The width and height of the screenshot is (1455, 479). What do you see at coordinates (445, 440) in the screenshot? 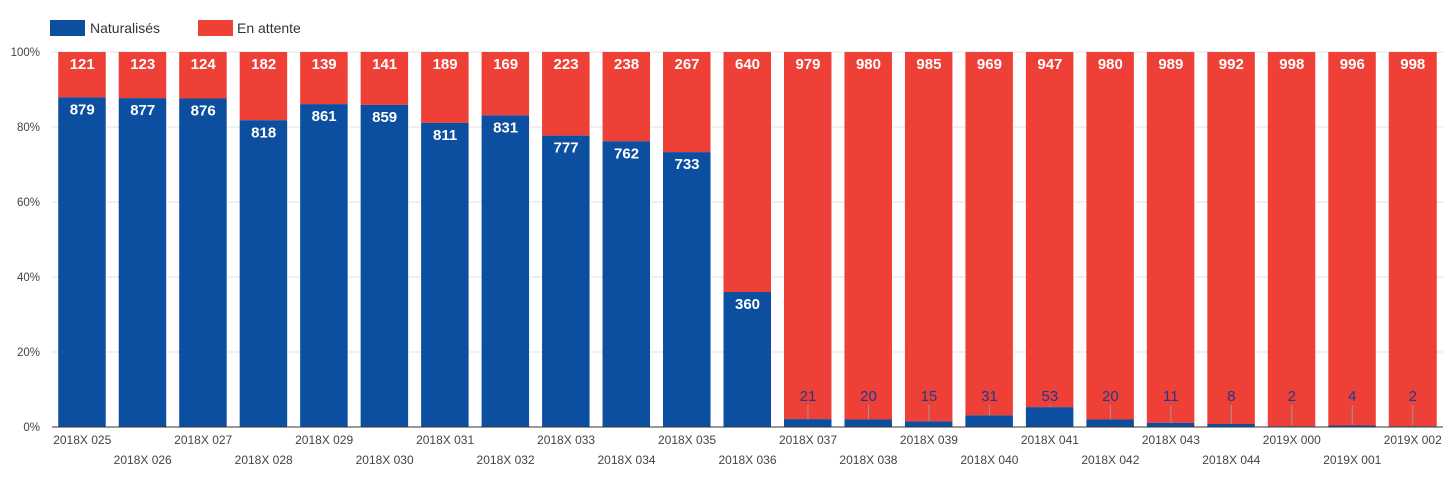
I see `x-tick-label: 2018X 031` at bounding box center [445, 440].